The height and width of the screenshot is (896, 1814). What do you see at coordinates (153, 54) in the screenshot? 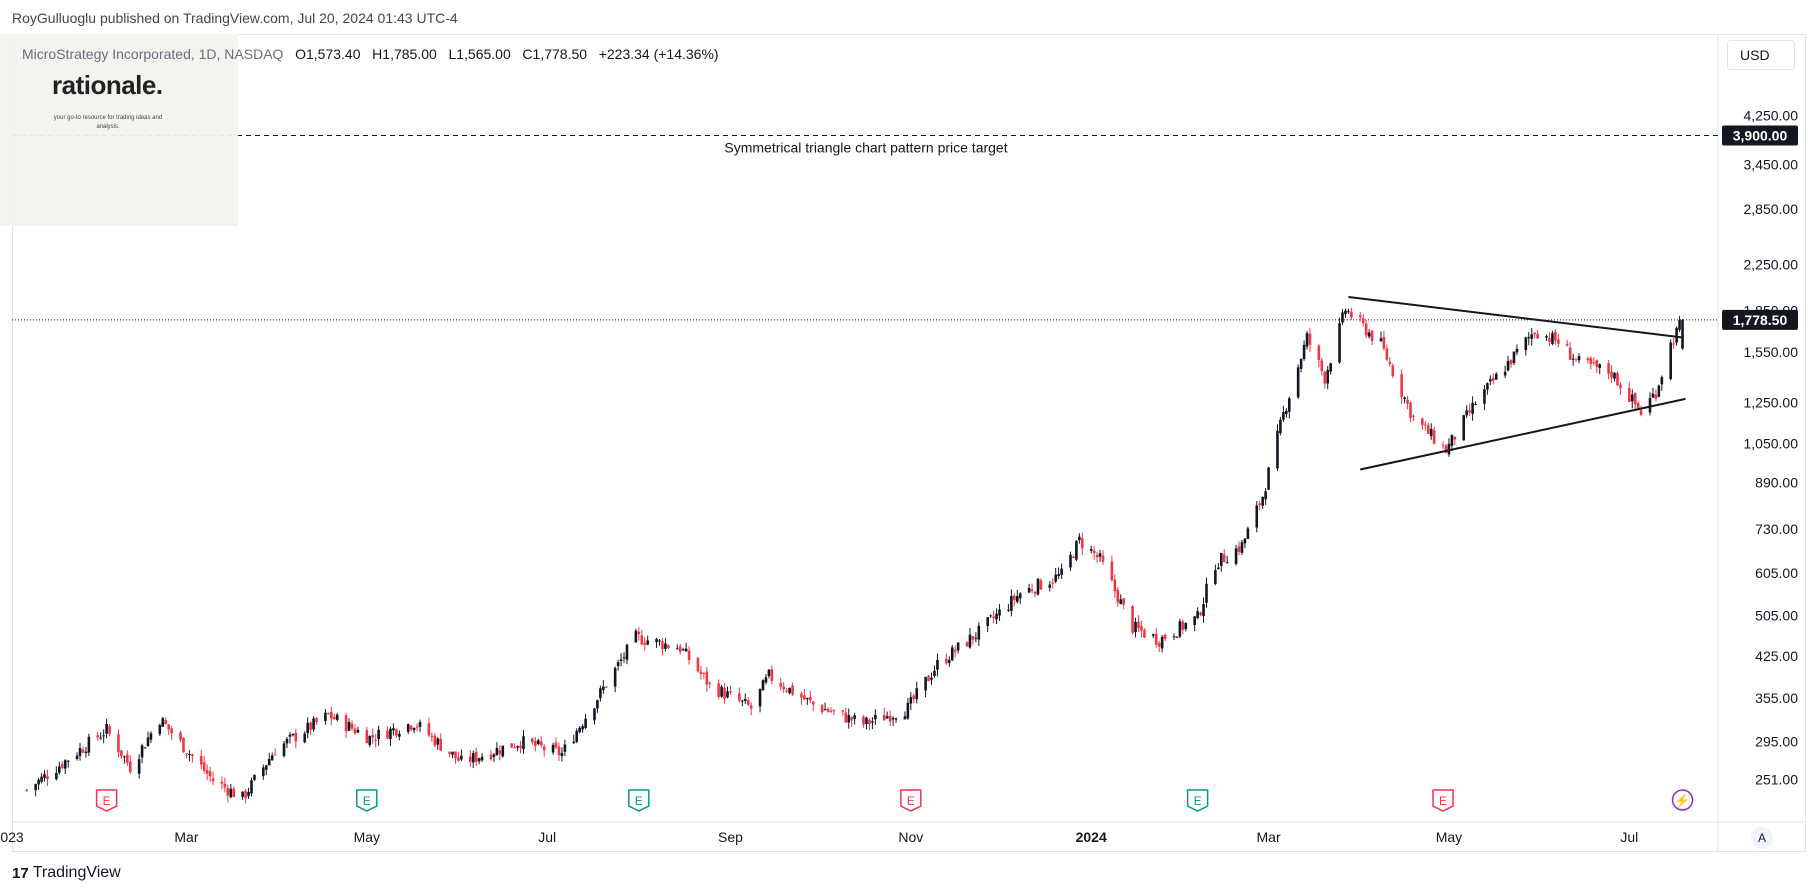
I see `symbol-name: MicroStrategy Incorporated, 1D, NASDAQ` at bounding box center [153, 54].